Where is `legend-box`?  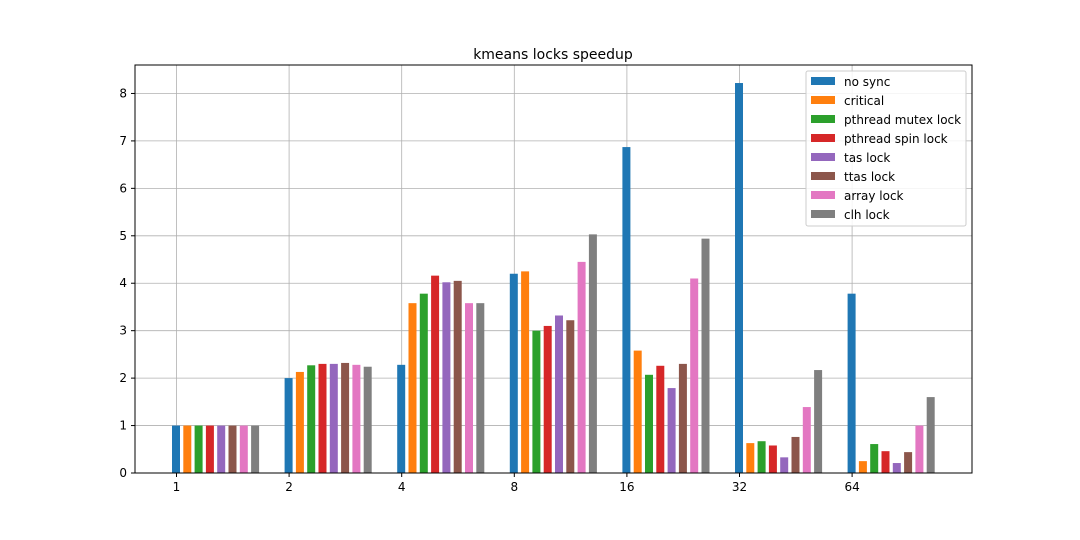 legend-box is located at coordinates (886, 148).